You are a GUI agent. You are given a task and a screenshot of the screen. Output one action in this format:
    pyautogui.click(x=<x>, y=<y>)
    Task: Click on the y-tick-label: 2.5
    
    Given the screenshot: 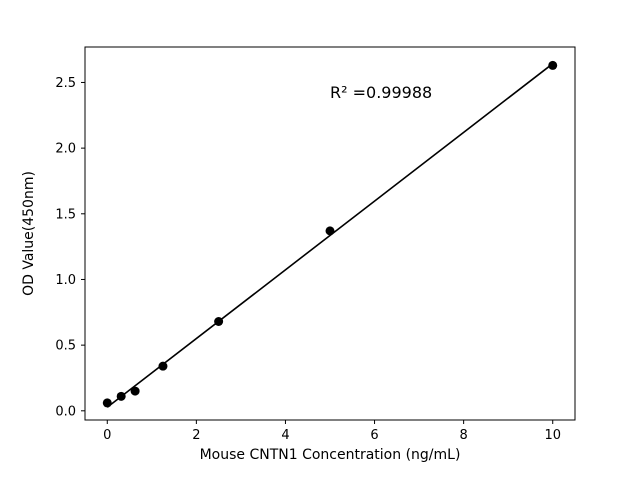 What is the action you would take?
    pyautogui.click(x=65, y=83)
    